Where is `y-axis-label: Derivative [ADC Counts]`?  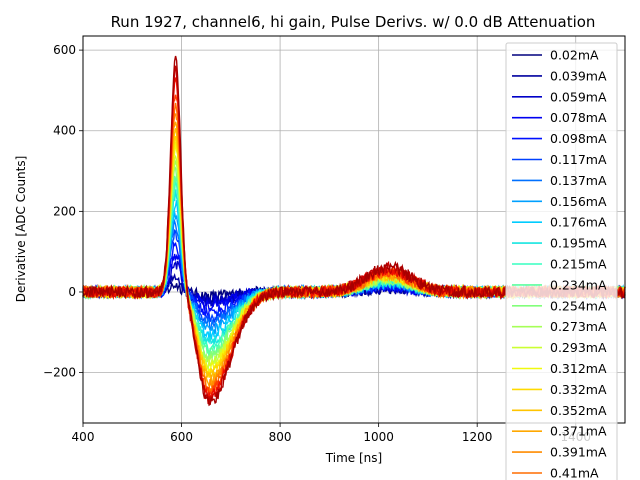 y-axis-label: Derivative [ADC Counts] is located at coordinates (21, 229).